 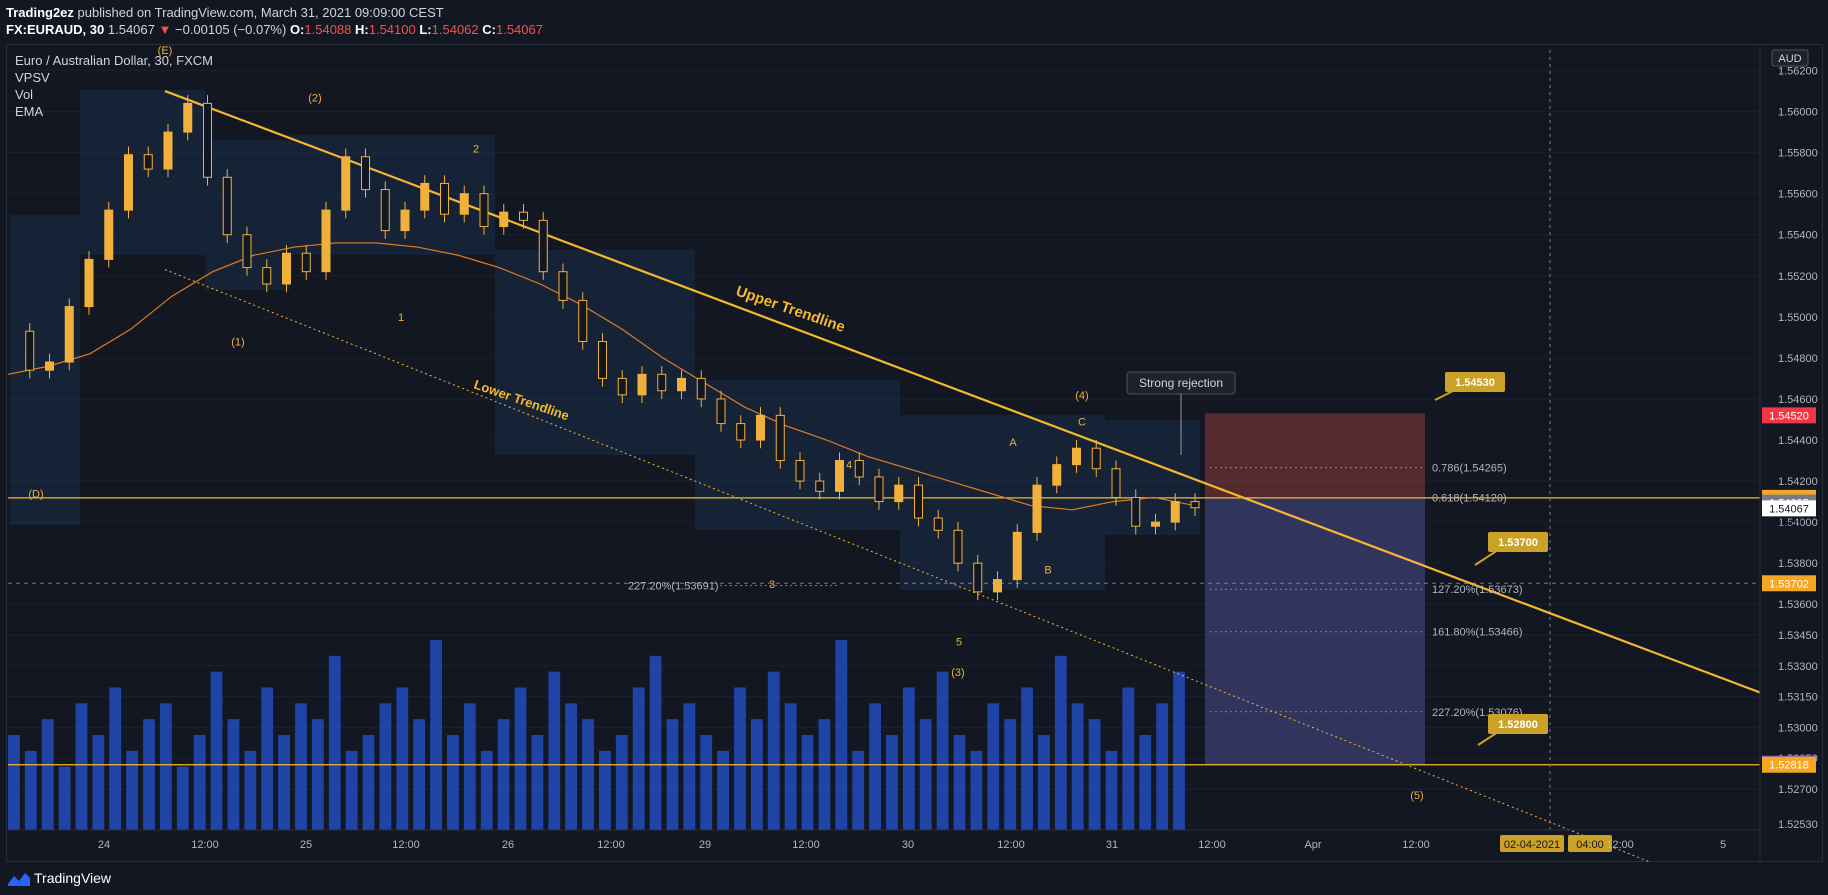 What do you see at coordinates (1112, 845) in the screenshot?
I see `x-tick-label: 31` at bounding box center [1112, 845].